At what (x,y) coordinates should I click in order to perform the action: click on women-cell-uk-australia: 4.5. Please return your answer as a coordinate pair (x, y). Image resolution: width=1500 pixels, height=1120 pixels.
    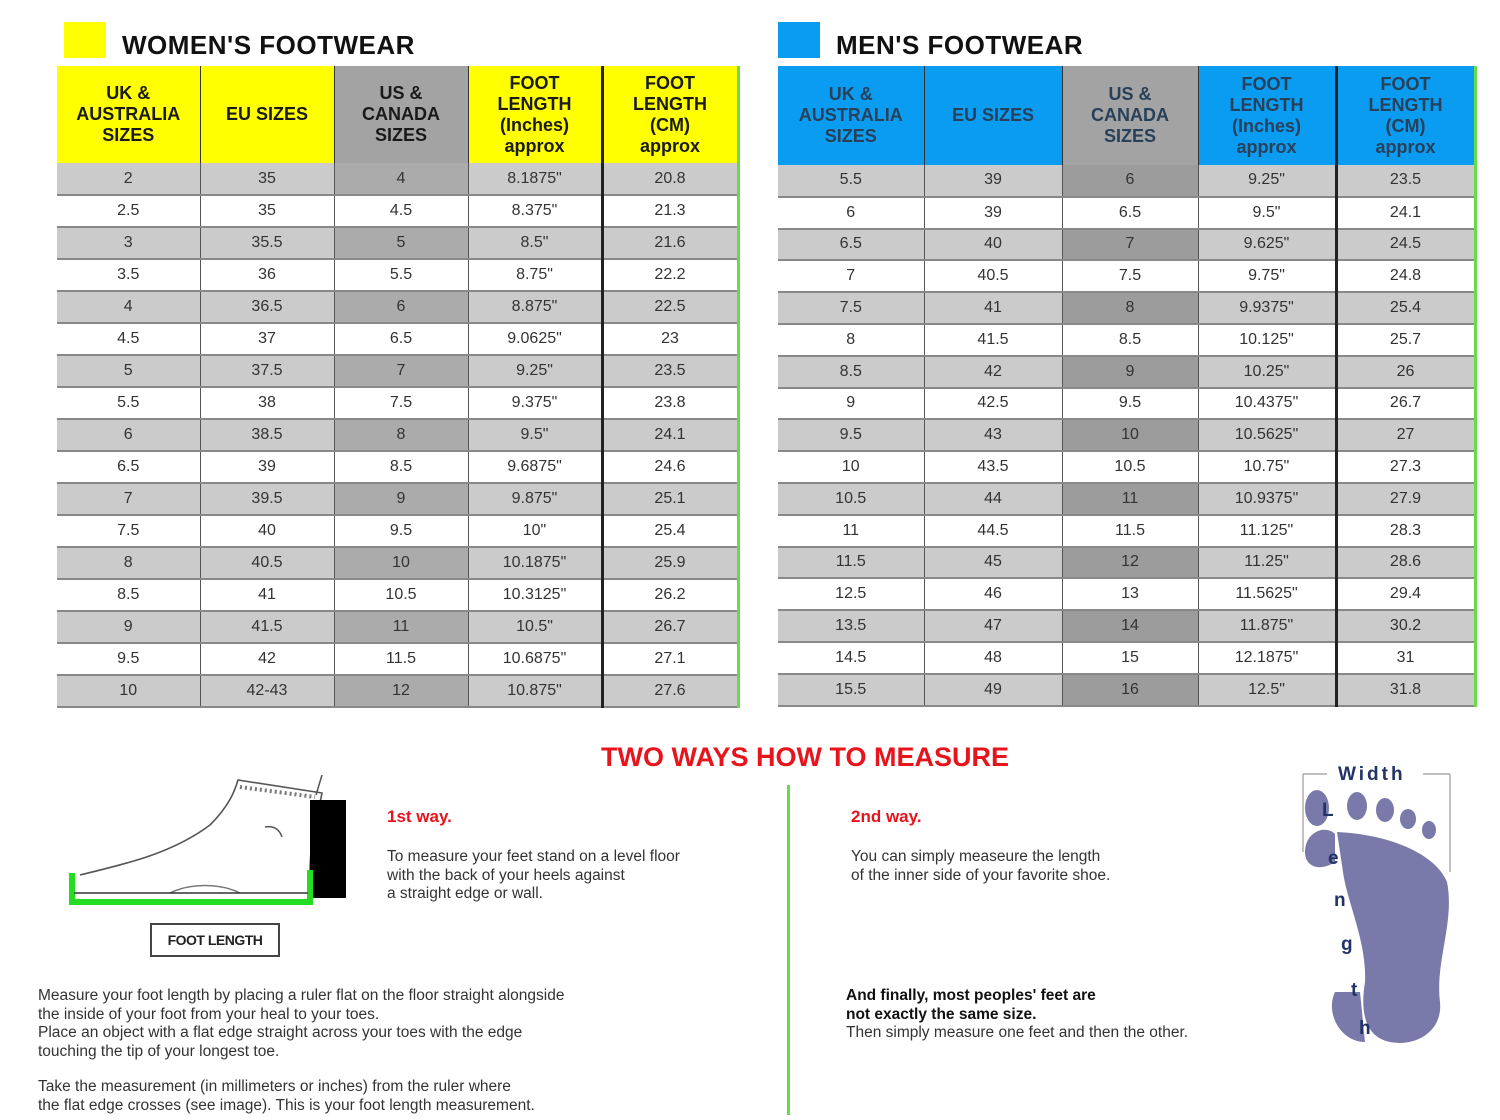
    Looking at the image, I should click on (129, 339).